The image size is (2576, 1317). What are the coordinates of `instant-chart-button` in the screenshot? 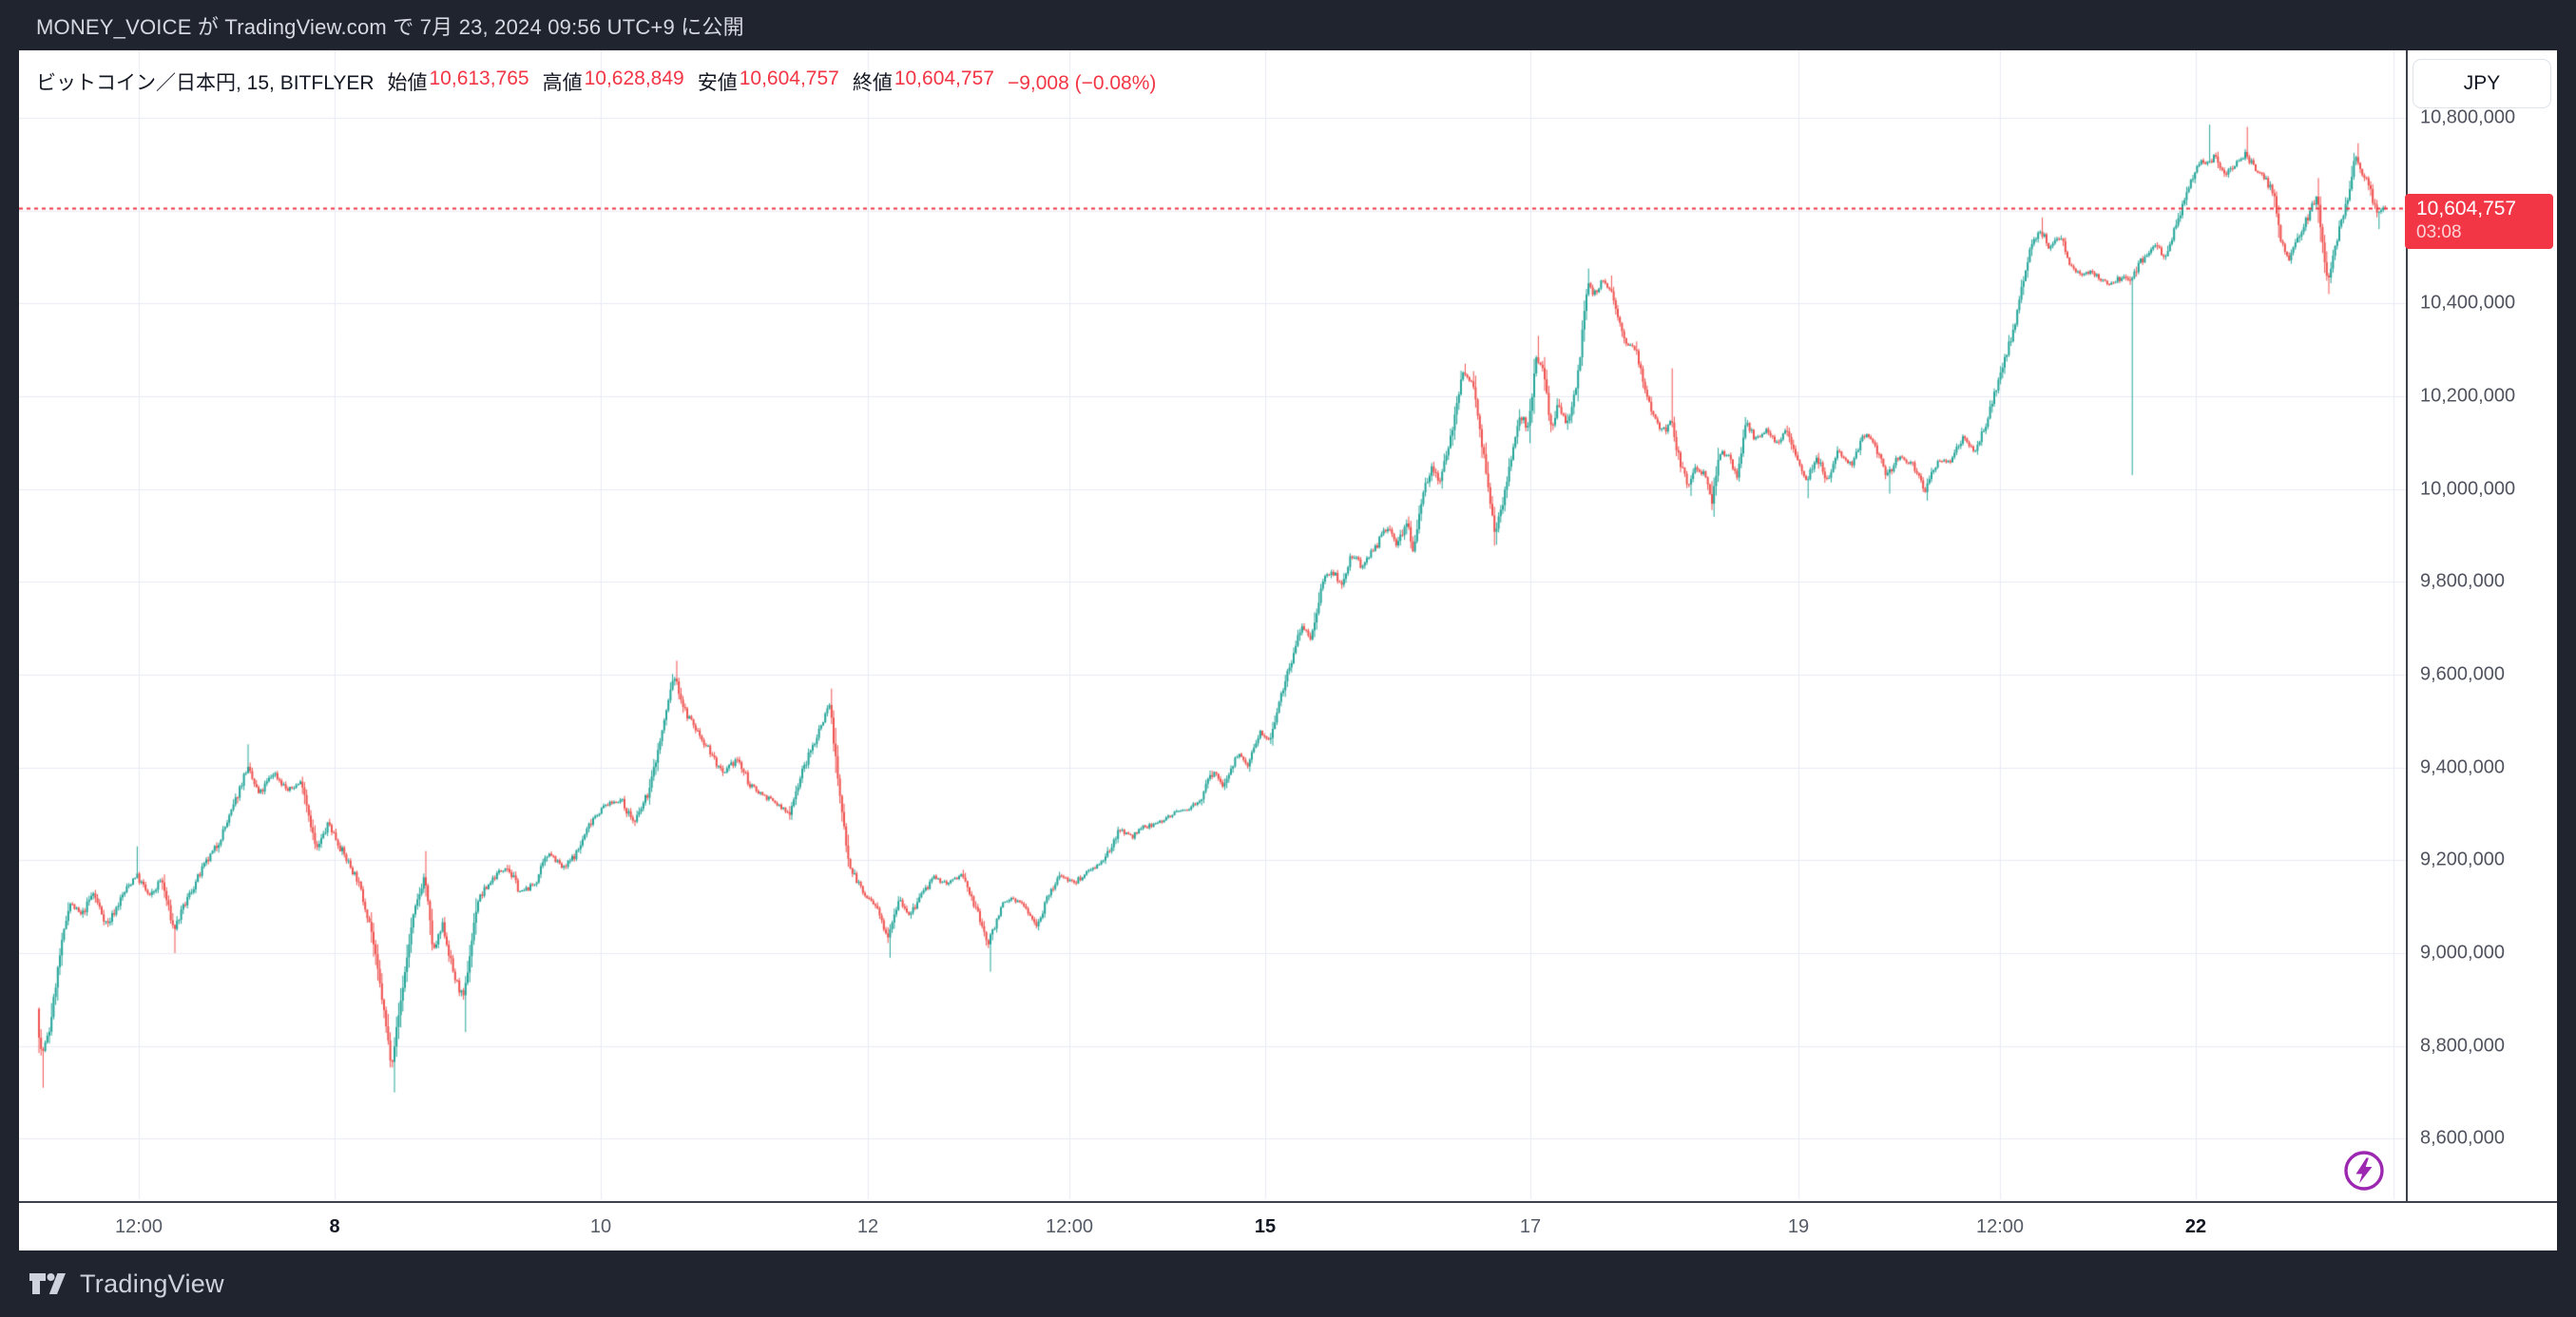 It's located at (2364, 1171).